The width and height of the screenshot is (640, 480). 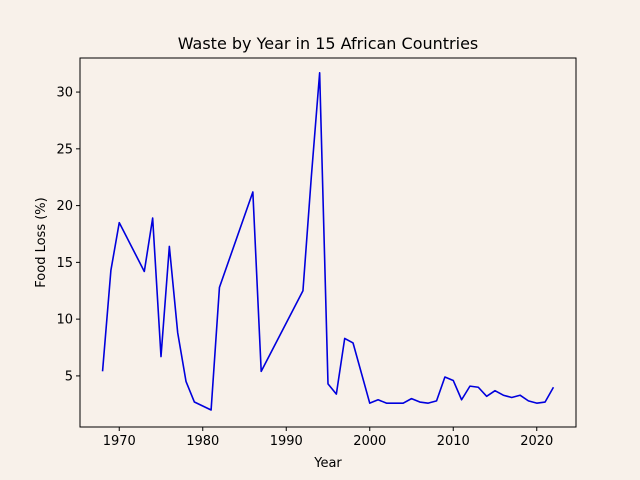 What do you see at coordinates (453, 441) in the screenshot?
I see `x-tick-label: 2010` at bounding box center [453, 441].